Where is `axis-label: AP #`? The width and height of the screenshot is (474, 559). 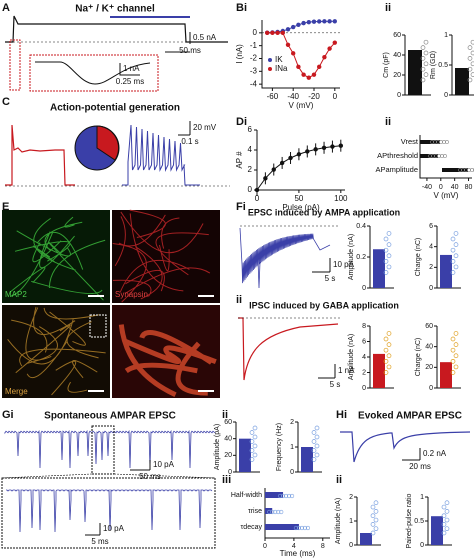
axis-label: AP # is located at coordinates (239, 160).